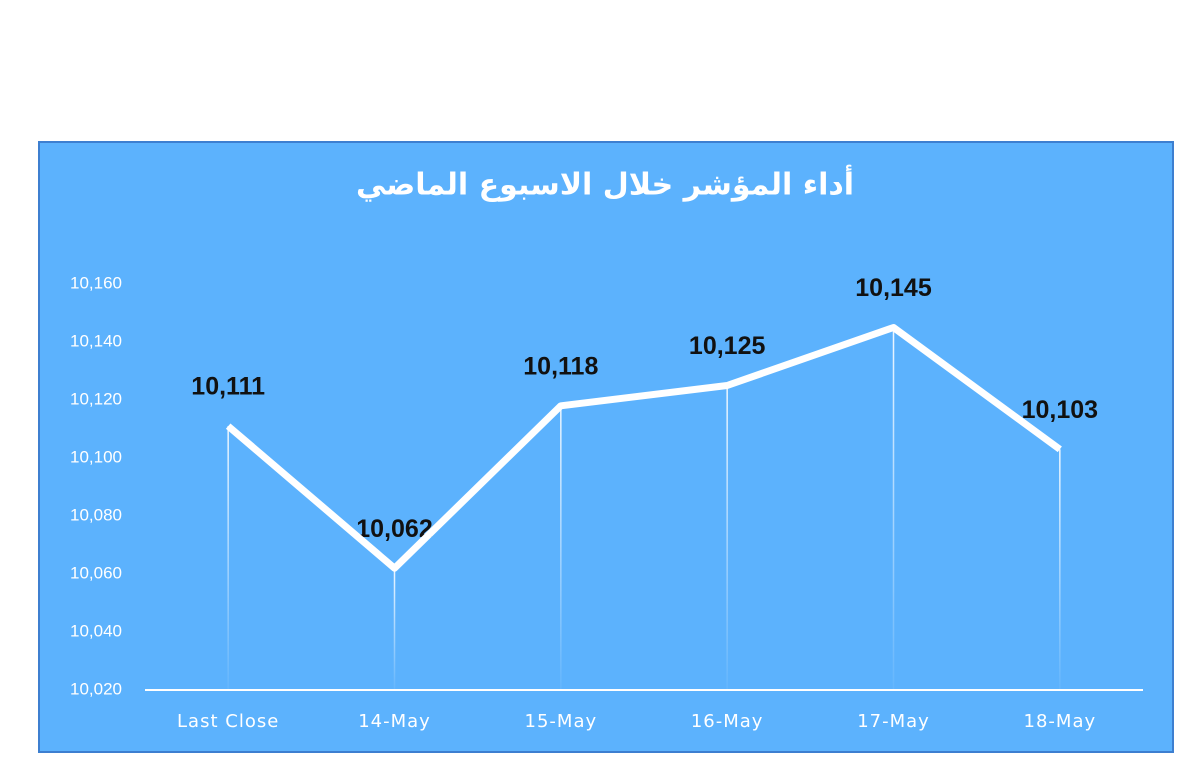 This screenshot has width=1200, height=768. I want to click on value-label: 10,103, so click(1060, 410).